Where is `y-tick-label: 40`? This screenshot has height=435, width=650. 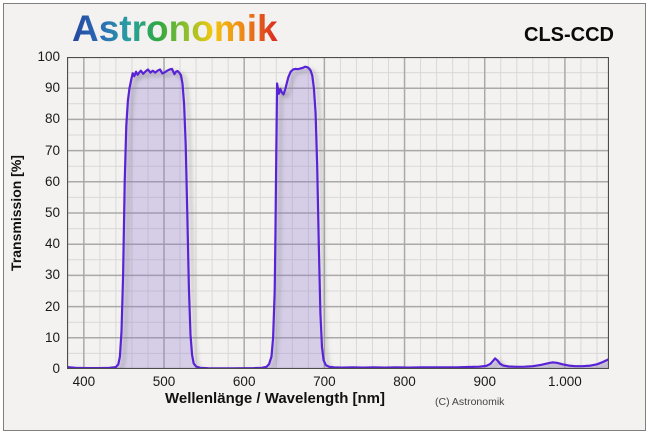 y-tick-label: 40 is located at coordinates (52, 244).